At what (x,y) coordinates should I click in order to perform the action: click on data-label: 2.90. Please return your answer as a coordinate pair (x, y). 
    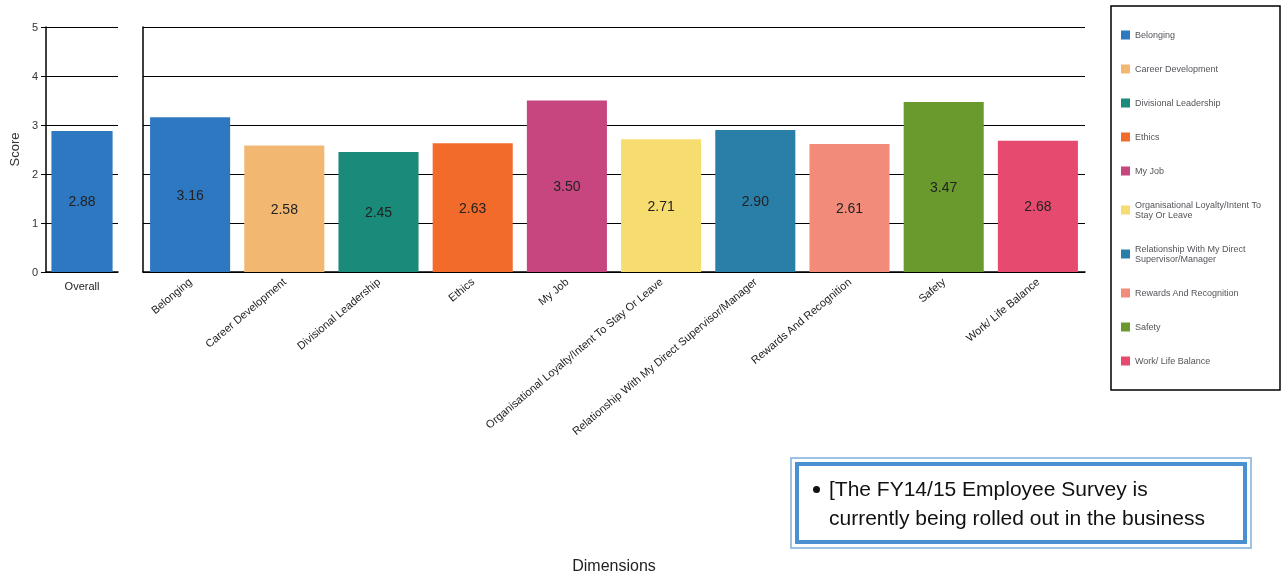
    Looking at the image, I should click on (755, 200).